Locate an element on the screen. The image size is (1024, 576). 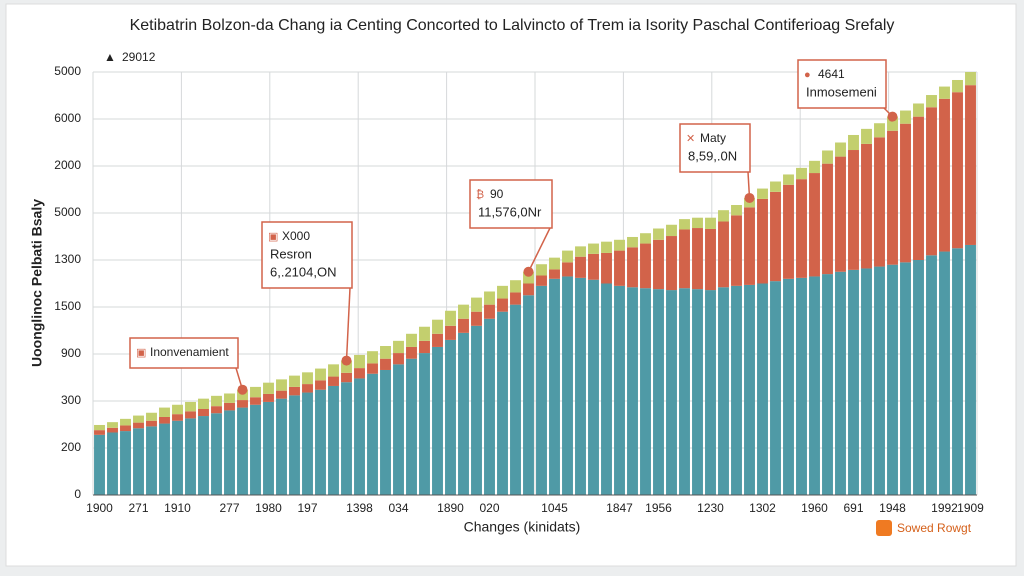
callout-icon: ● is located at coordinates (807, 75).